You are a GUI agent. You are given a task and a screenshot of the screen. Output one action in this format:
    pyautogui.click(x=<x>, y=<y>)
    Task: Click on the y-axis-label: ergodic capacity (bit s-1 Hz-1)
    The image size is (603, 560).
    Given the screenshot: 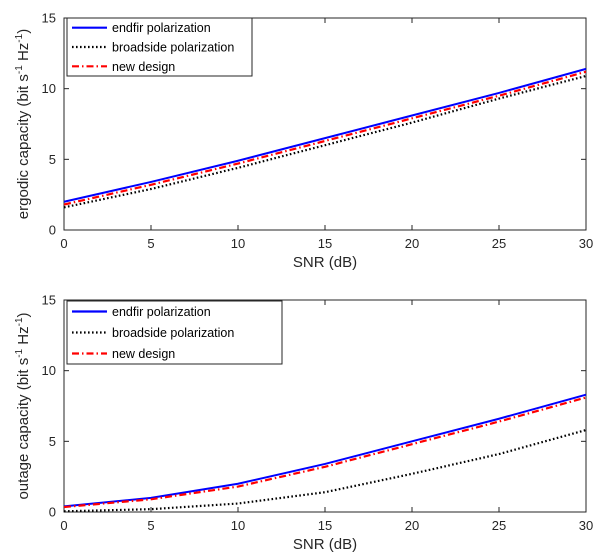 What is the action you would take?
    pyautogui.click(x=23, y=124)
    